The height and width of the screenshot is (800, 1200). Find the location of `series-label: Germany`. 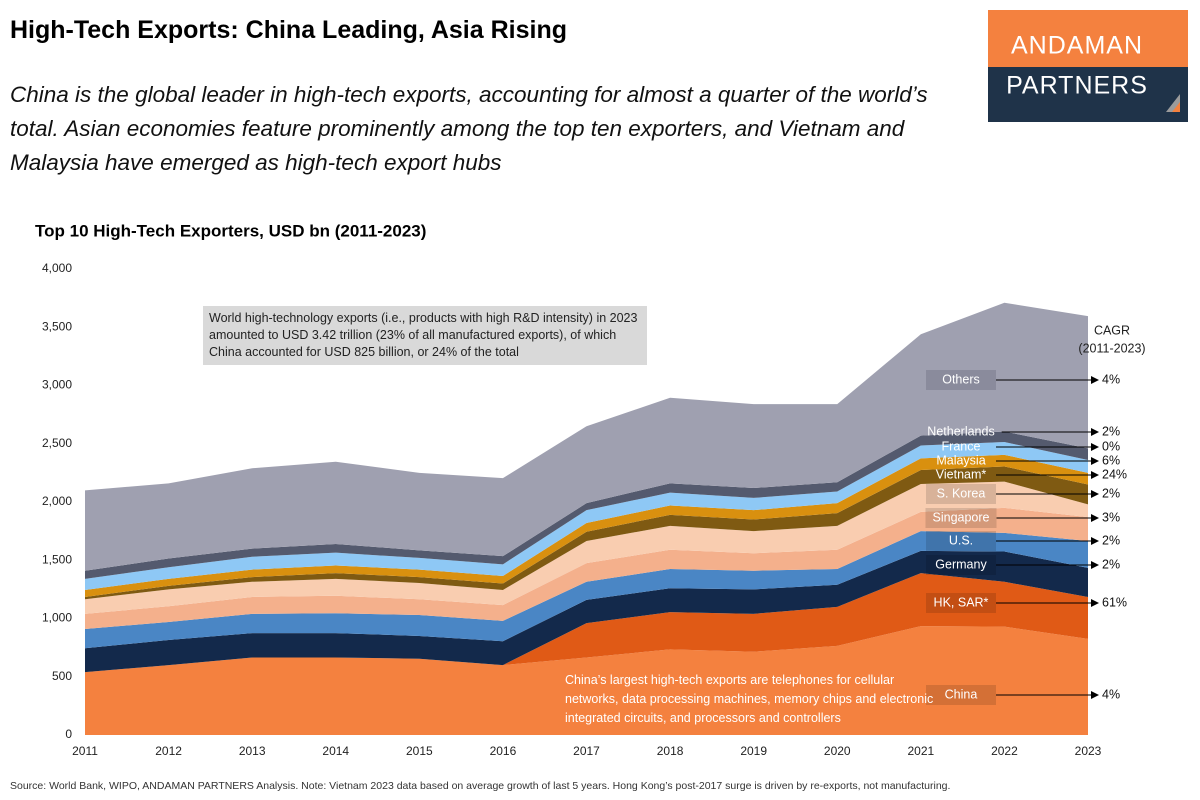

series-label: Germany is located at coordinates (961, 564).